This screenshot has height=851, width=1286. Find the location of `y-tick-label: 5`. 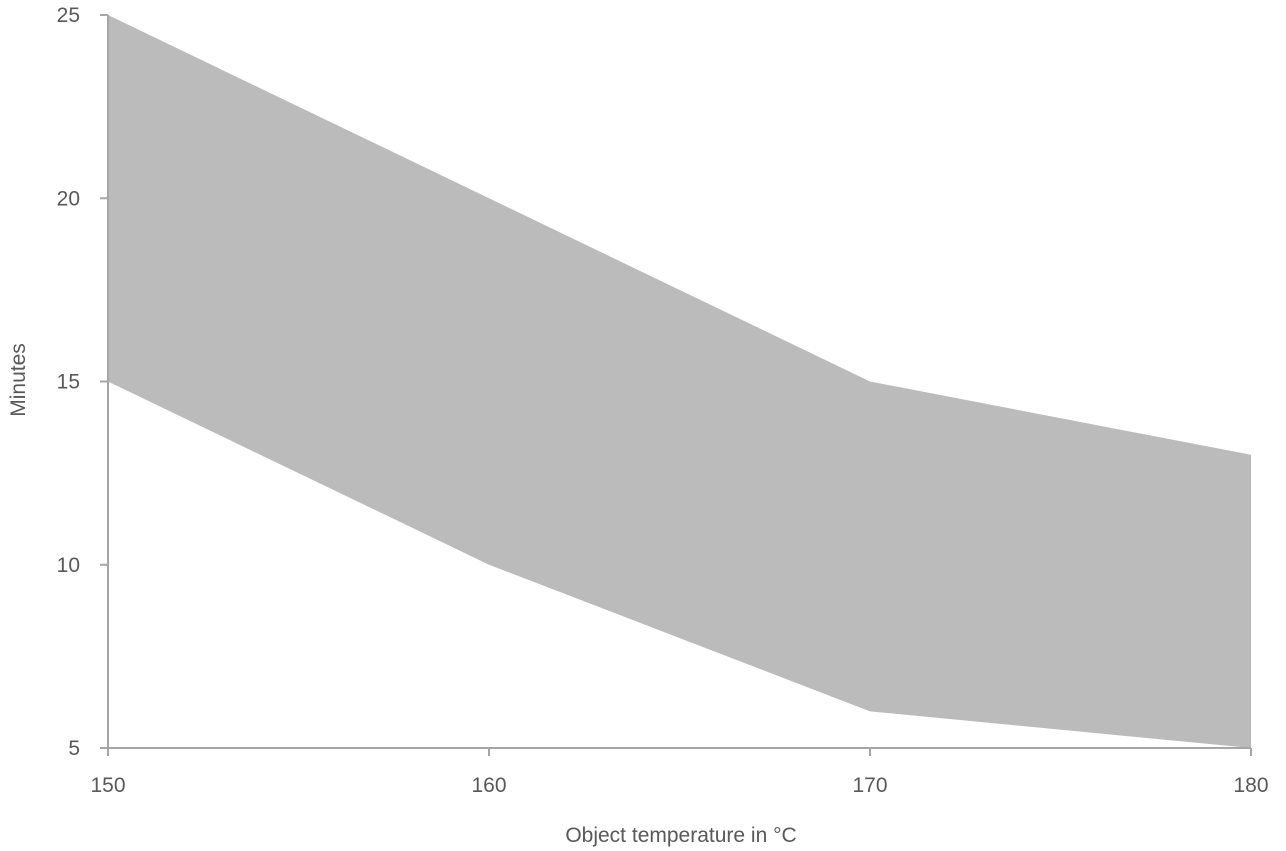

y-tick-label: 5 is located at coordinates (74, 748).